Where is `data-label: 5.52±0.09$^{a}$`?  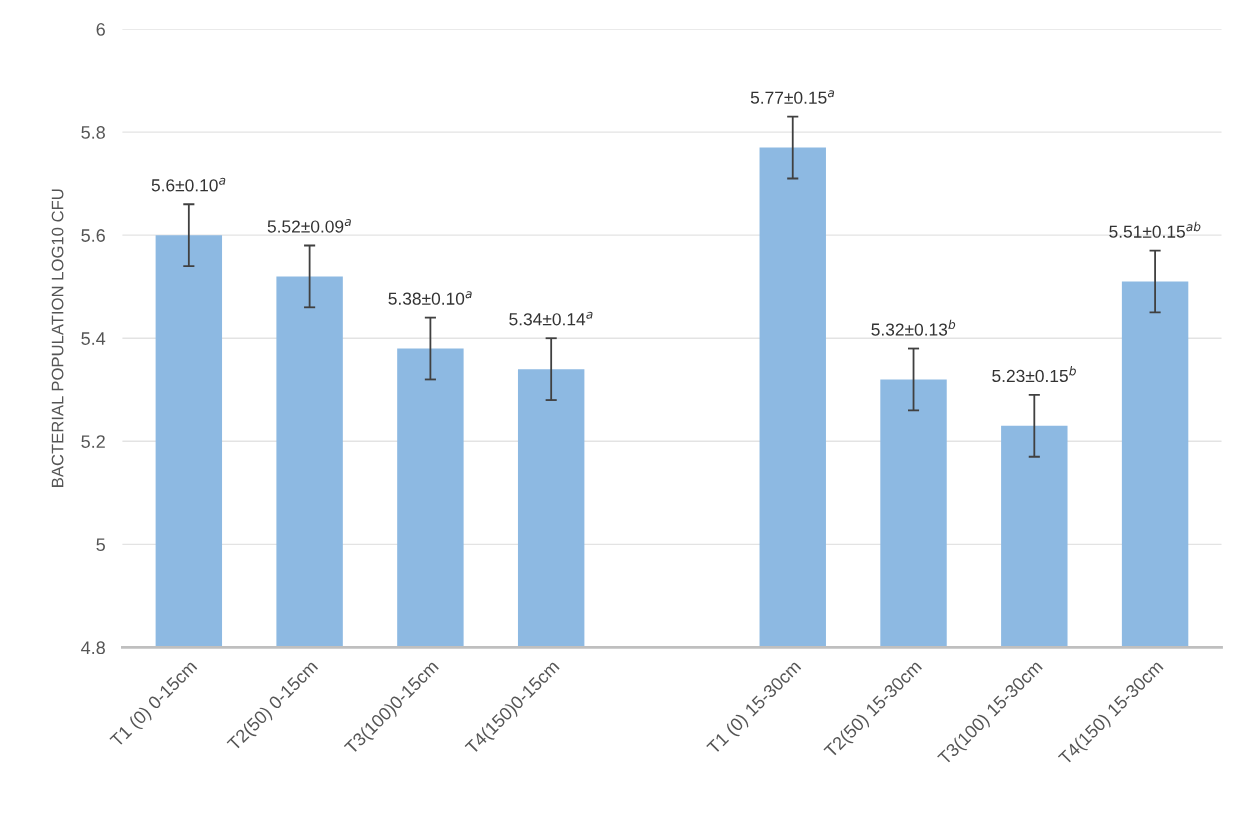 data-label: 5.52±0.09$^{a}$ is located at coordinates (309, 226).